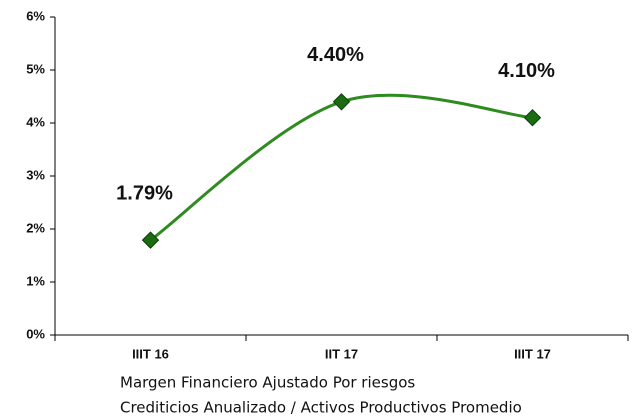 The height and width of the screenshot is (419, 637). Describe the element at coordinates (267, 383) in the screenshot. I see `caption-line: Margen Financiero Ajustado Por riesgos` at that location.